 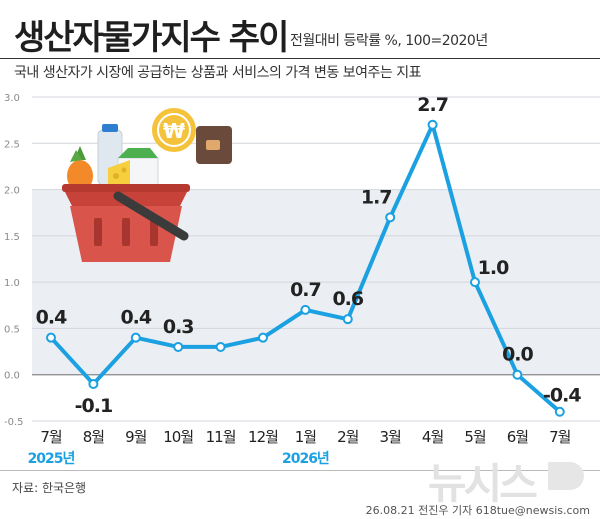 What do you see at coordinates (12, 144) in the screenshot?
I see `y-tick-label: 2.5` at bounding box center [12, 144].